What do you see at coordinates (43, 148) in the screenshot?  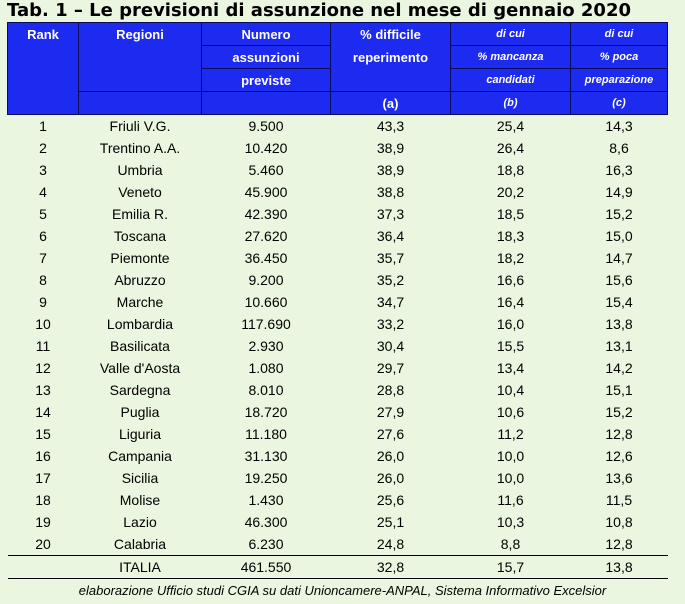 I see `cell-rank: 2` at bounding box center [43, 148].